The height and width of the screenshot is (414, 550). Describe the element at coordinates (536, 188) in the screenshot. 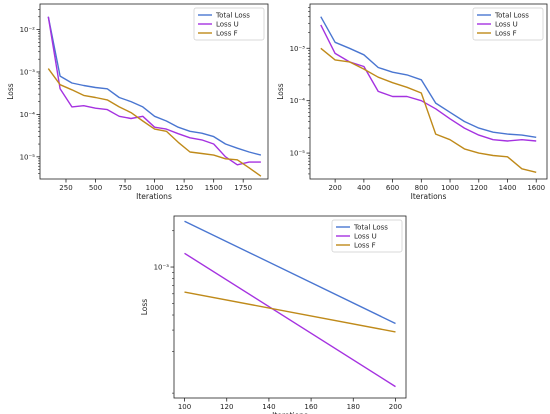

I see `x-tick-label: 1600` at that location.